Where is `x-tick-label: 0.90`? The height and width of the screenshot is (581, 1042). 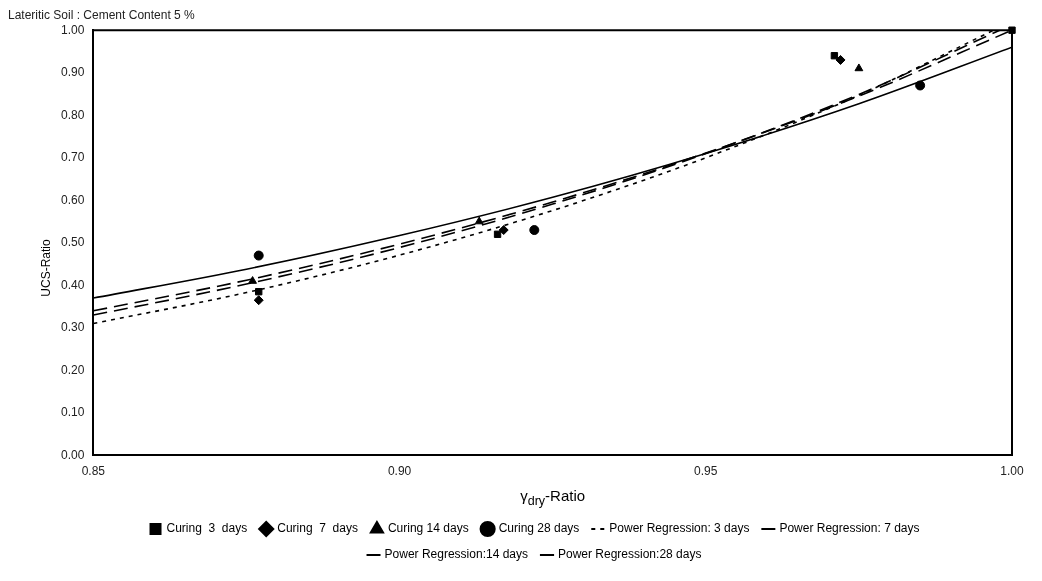 x-tick-label: 0.90 is located at coordinates (399, 470).